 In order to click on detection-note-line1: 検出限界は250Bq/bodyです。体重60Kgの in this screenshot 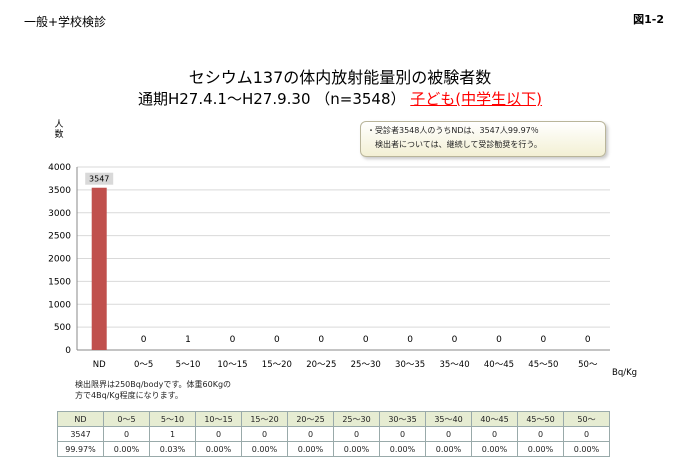, I will do `click(153, 384)`.